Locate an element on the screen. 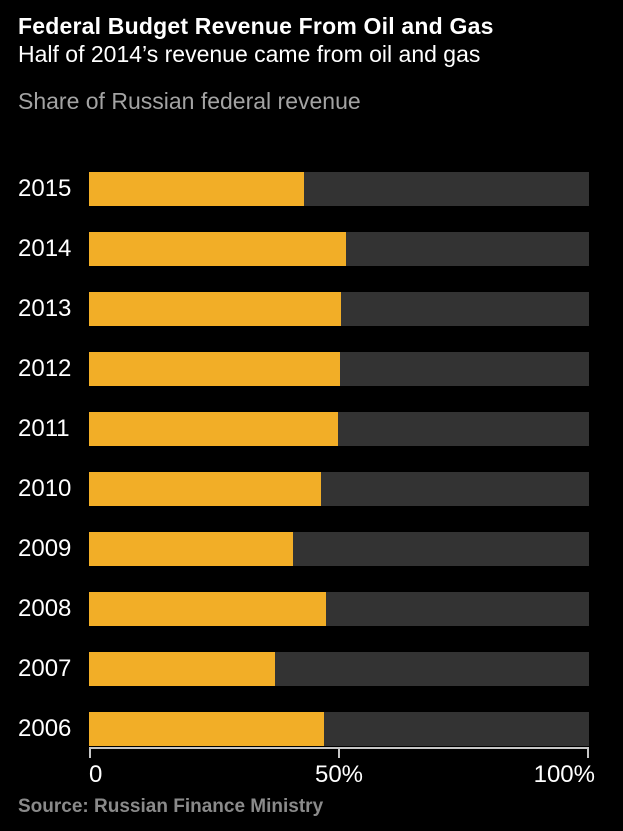  bar-row: 2015 is located at coordinates (303, 189).